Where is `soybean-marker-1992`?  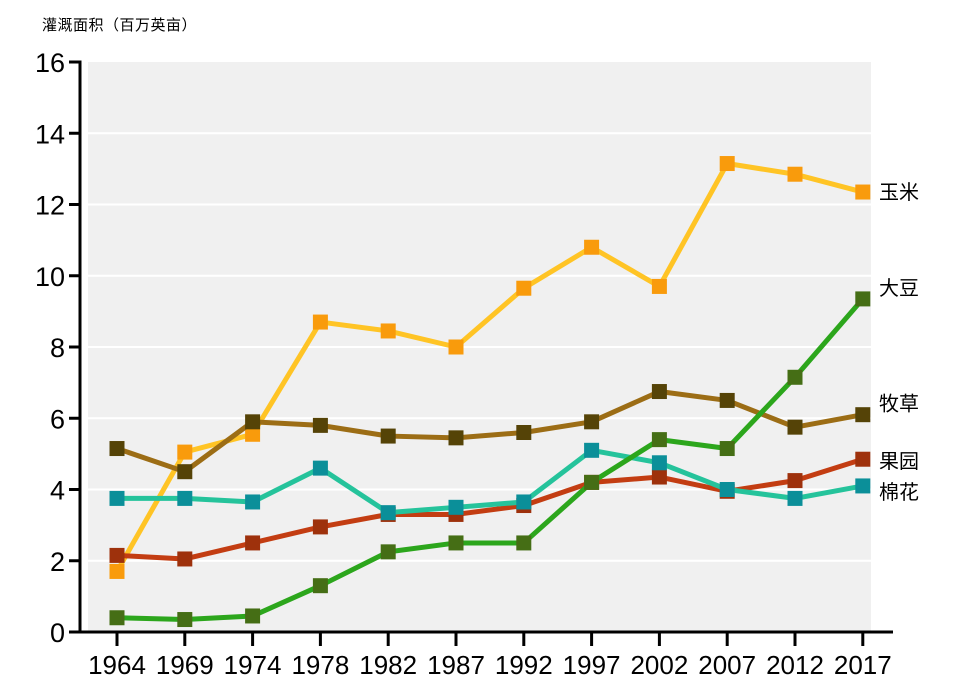
soybean-marker-1992 is located at coordinates (524, 543).